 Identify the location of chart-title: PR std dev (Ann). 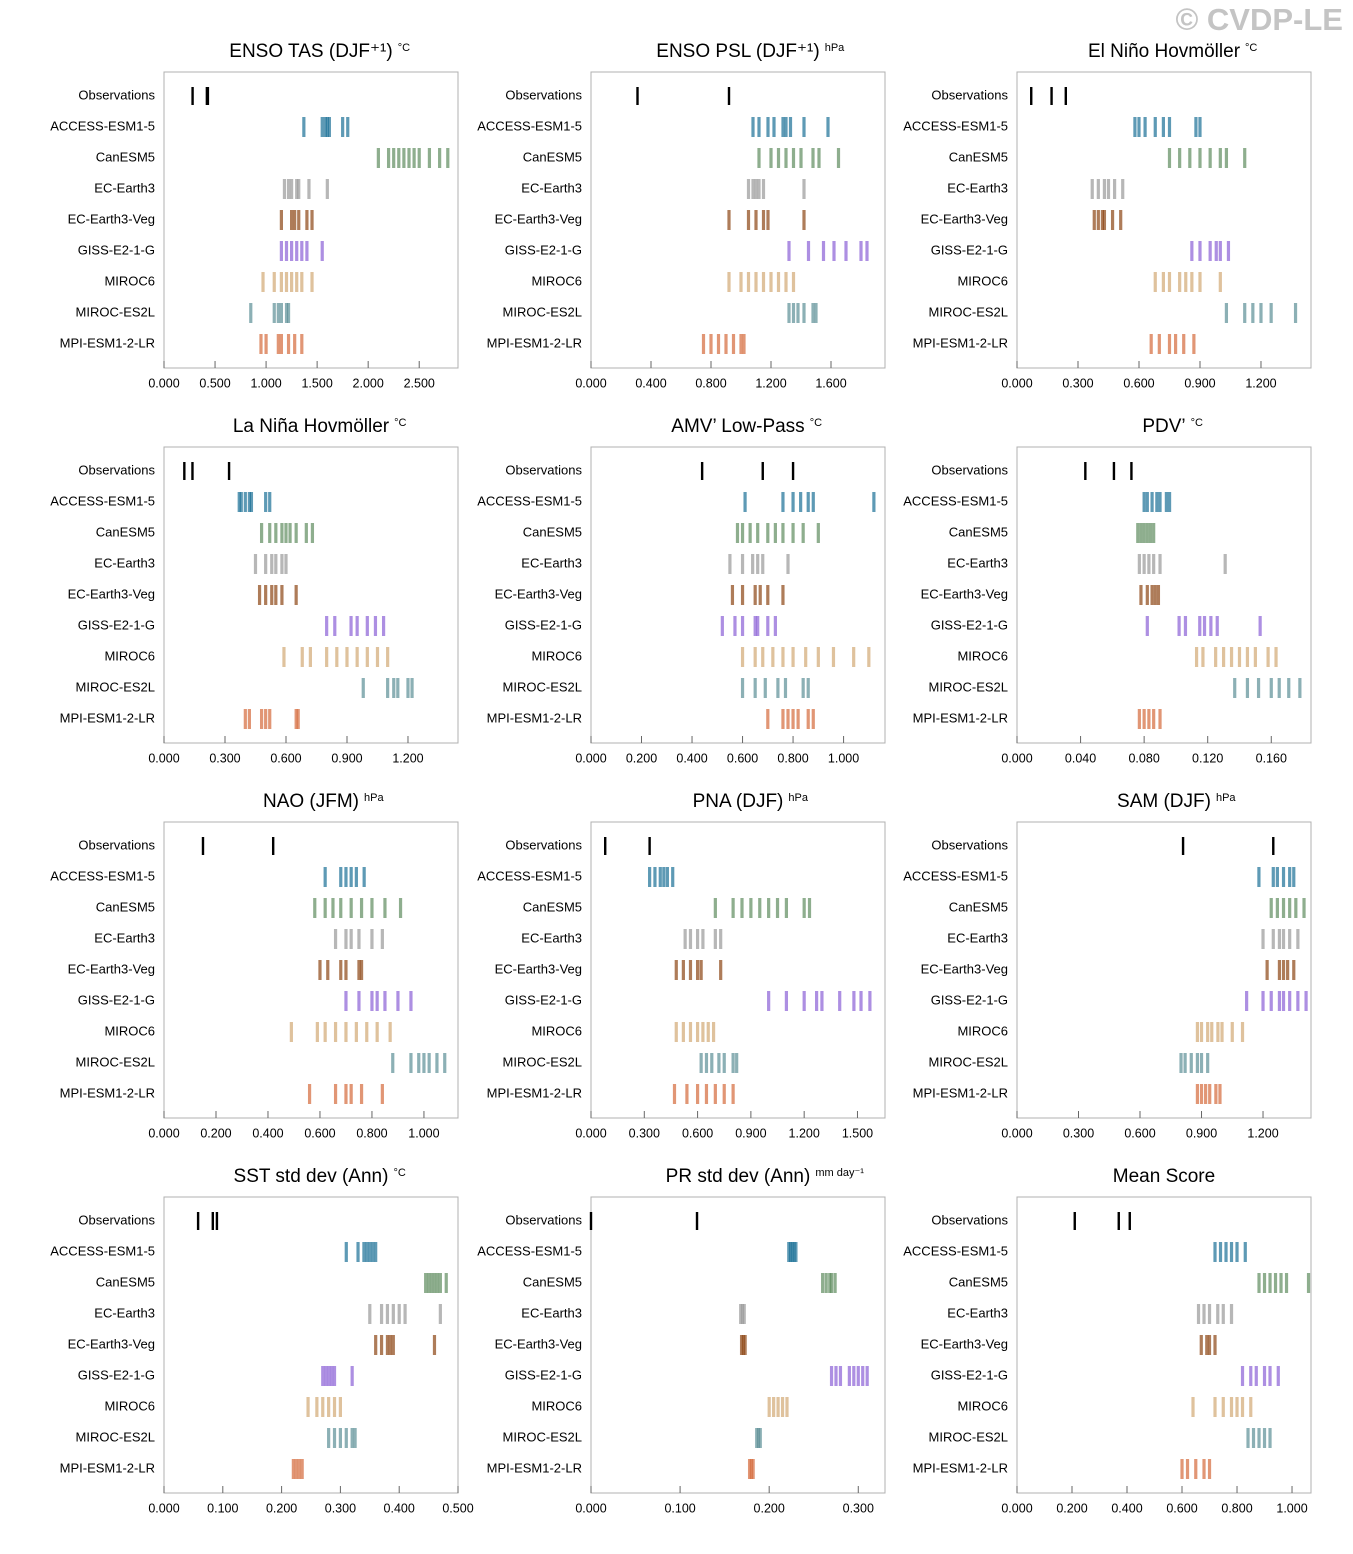
(738, 1176).